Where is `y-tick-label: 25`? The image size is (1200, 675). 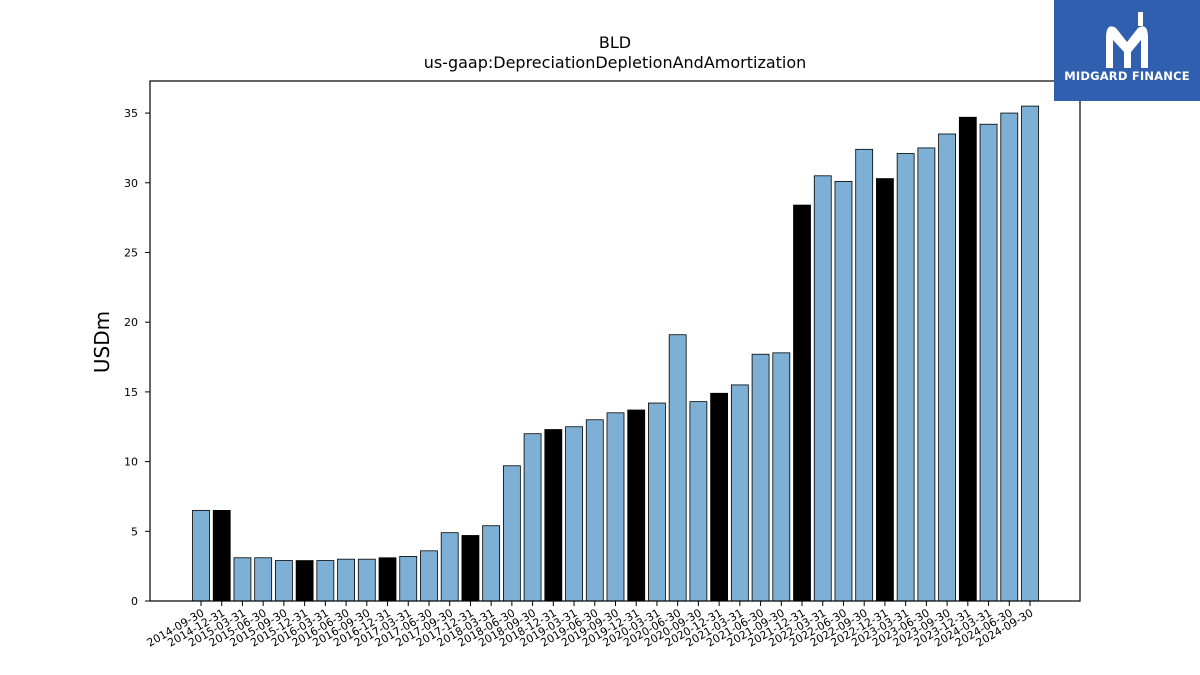
y-tick-label: 25 is located at coordinates (131, 252).